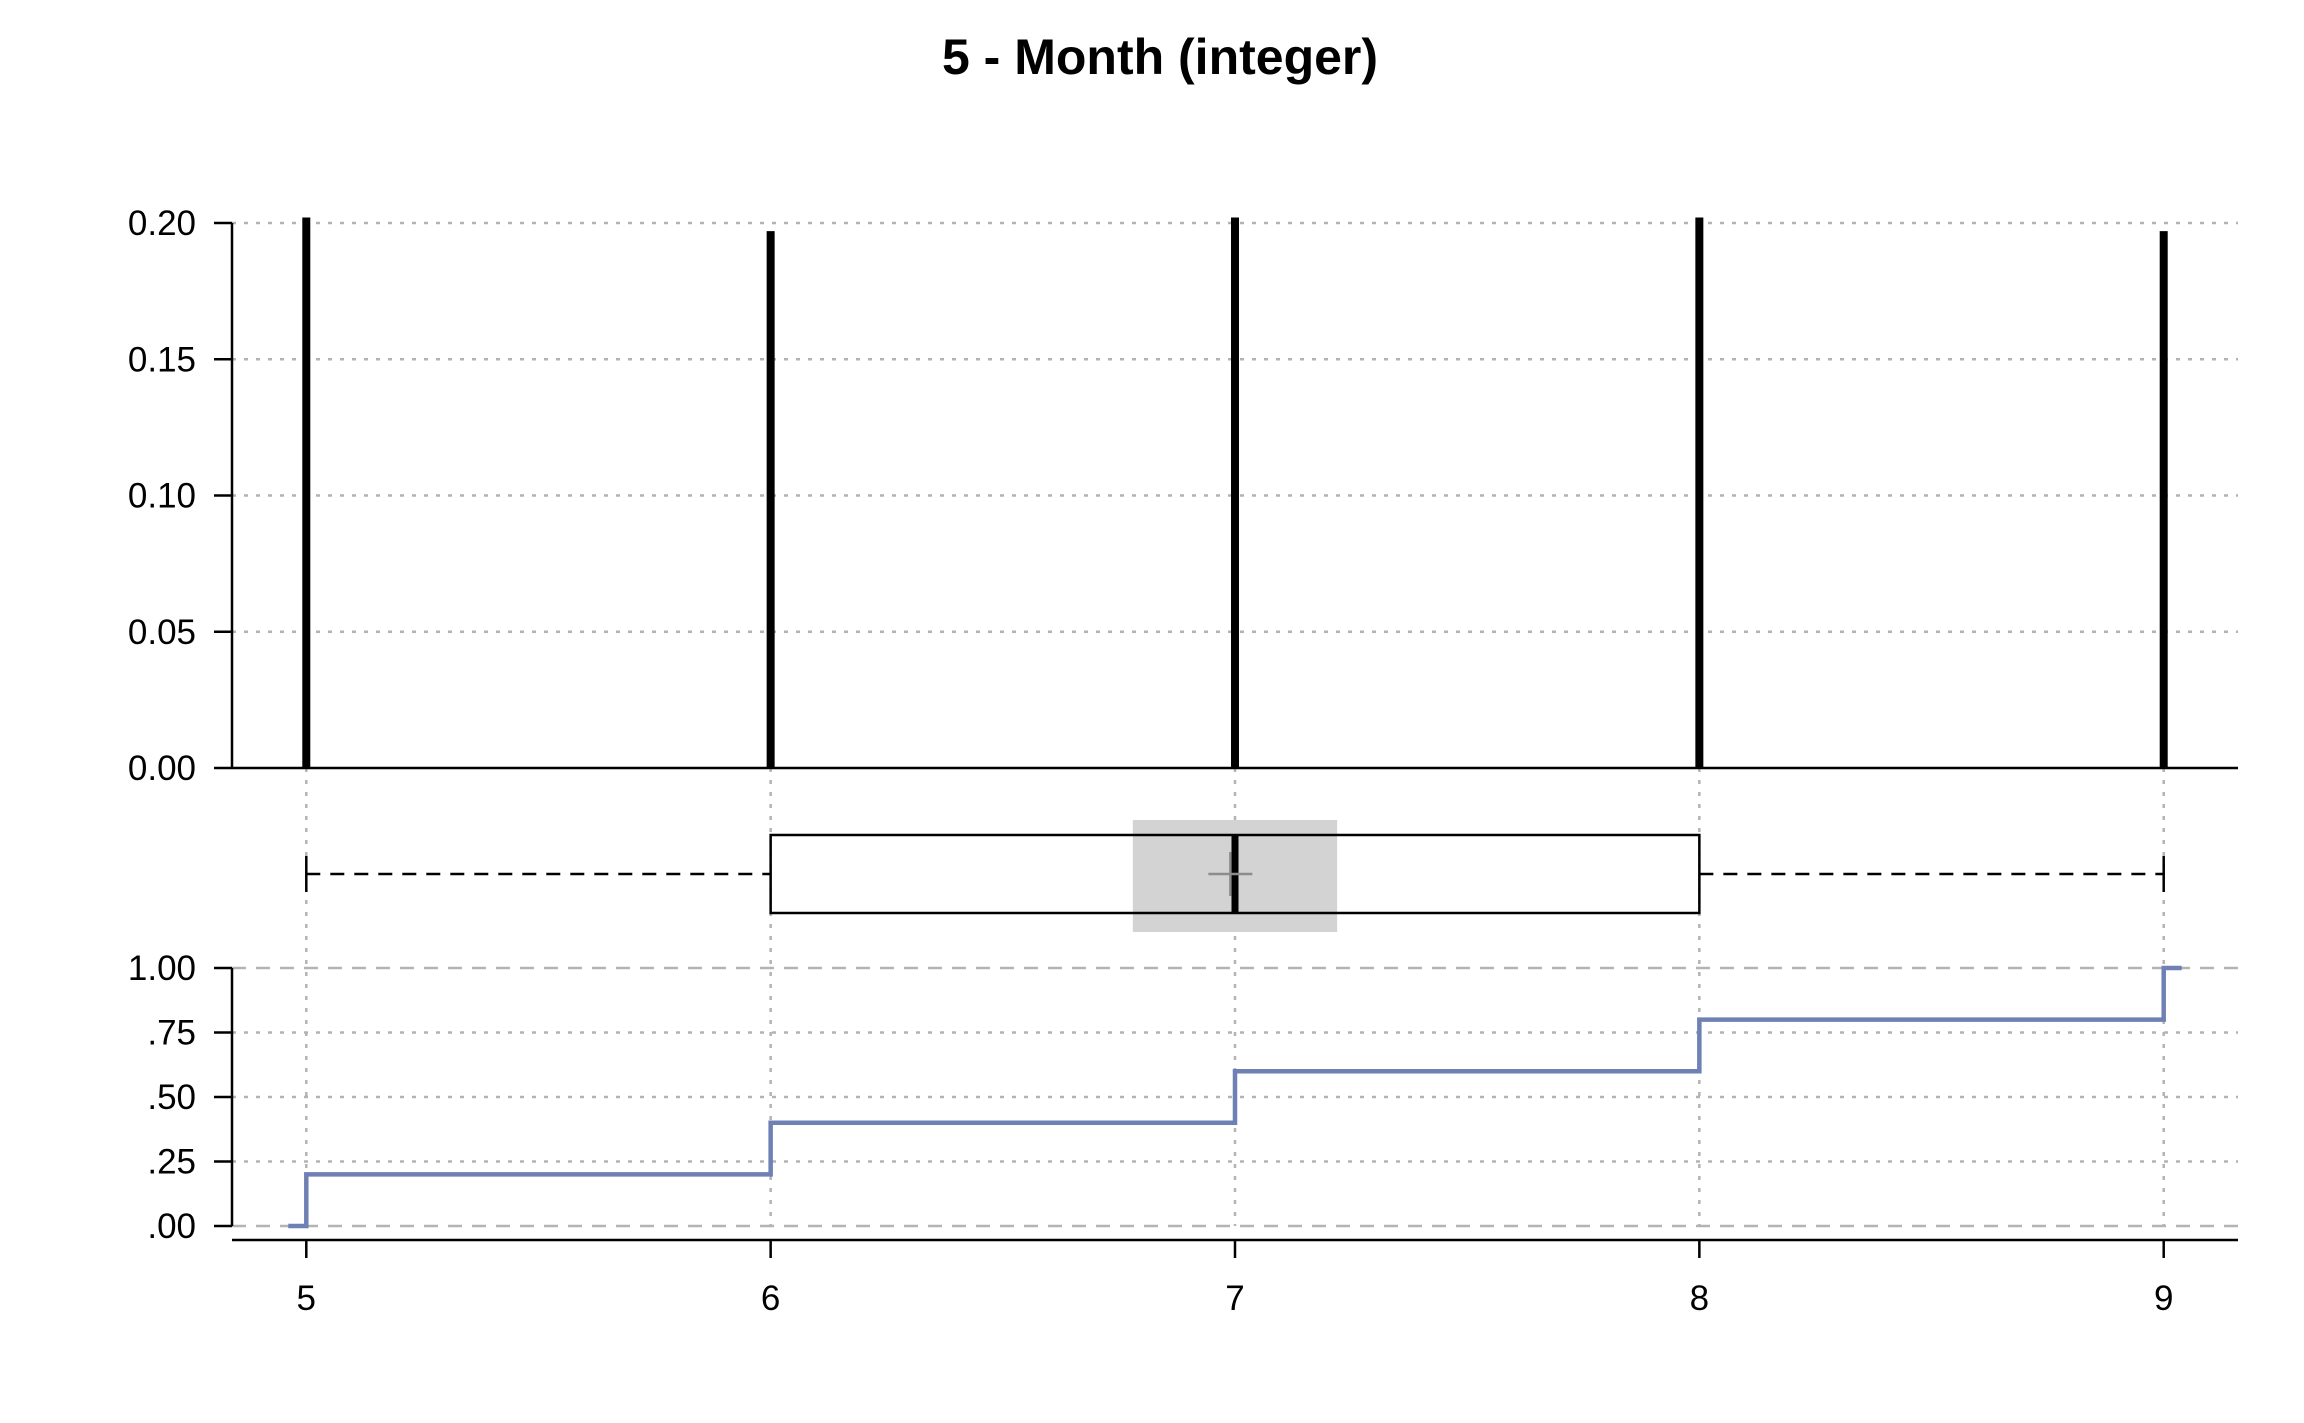 The height and width of the screenshot is (1423, 2304). I want to click on hist-y-tick-label: 0.05, so click(162, 632).